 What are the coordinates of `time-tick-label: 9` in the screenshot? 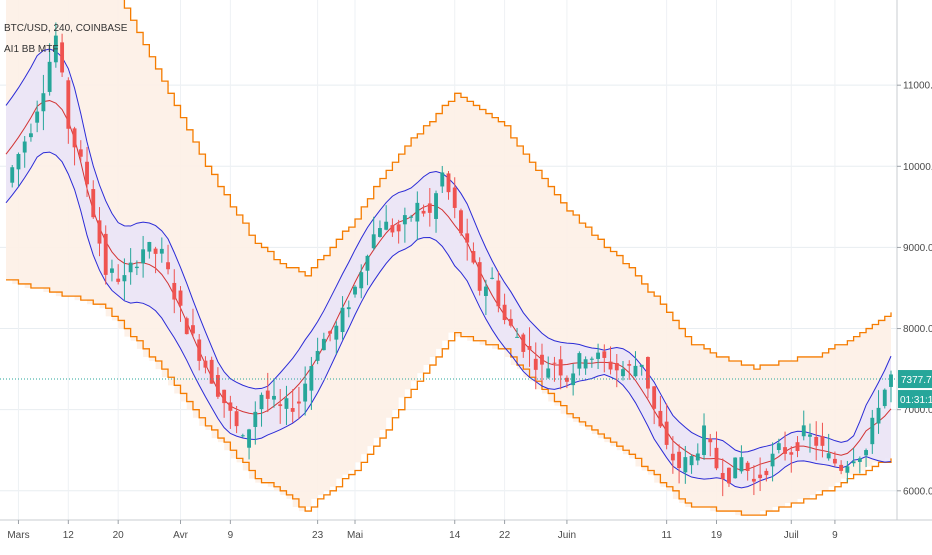 It's located at (835, 535).